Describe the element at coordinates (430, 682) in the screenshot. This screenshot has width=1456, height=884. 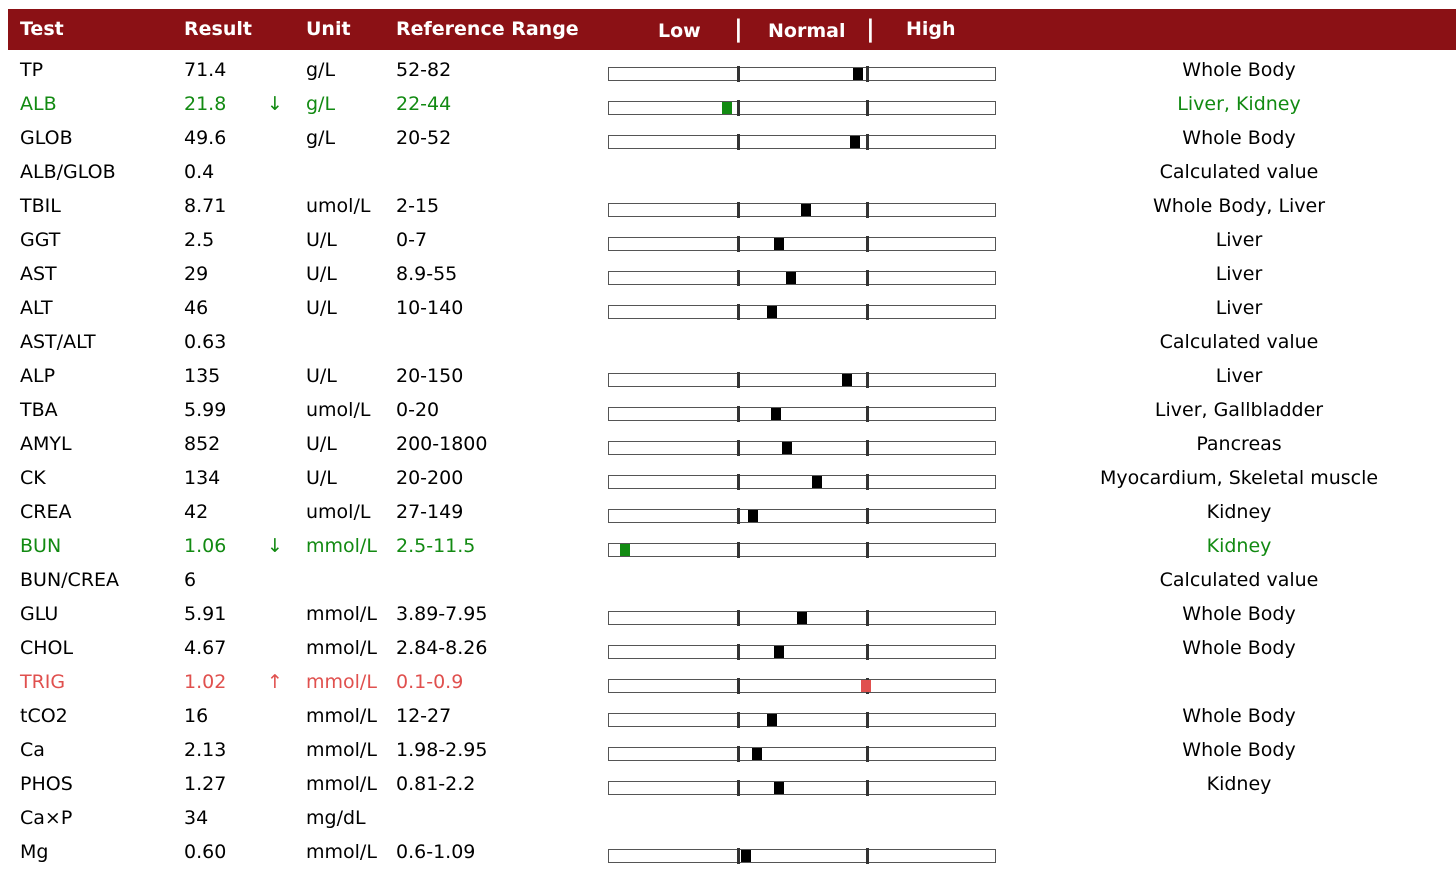
I see `reference-range: 0.1-0.9` at that location.